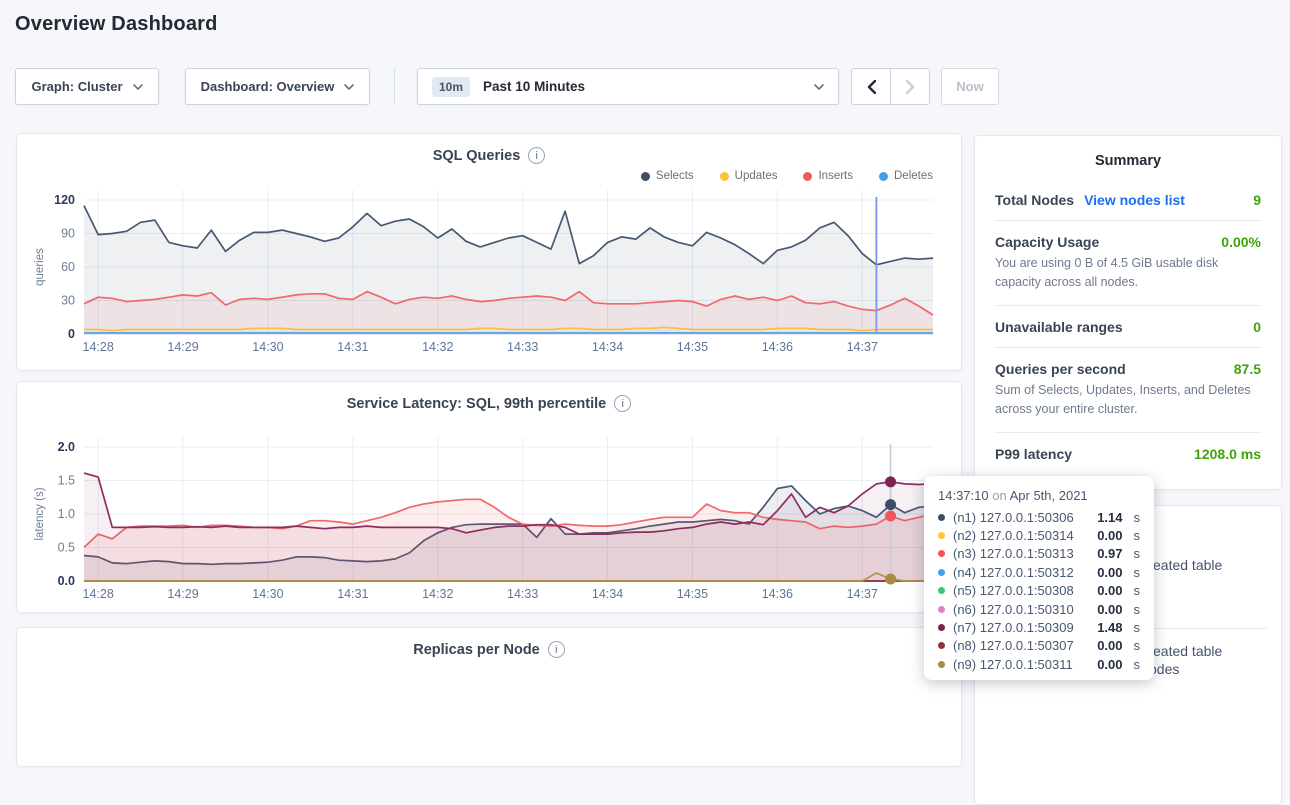 The image size is (1290, 805). I want to click on x-tick-label: 14:34, so click(607, 347).